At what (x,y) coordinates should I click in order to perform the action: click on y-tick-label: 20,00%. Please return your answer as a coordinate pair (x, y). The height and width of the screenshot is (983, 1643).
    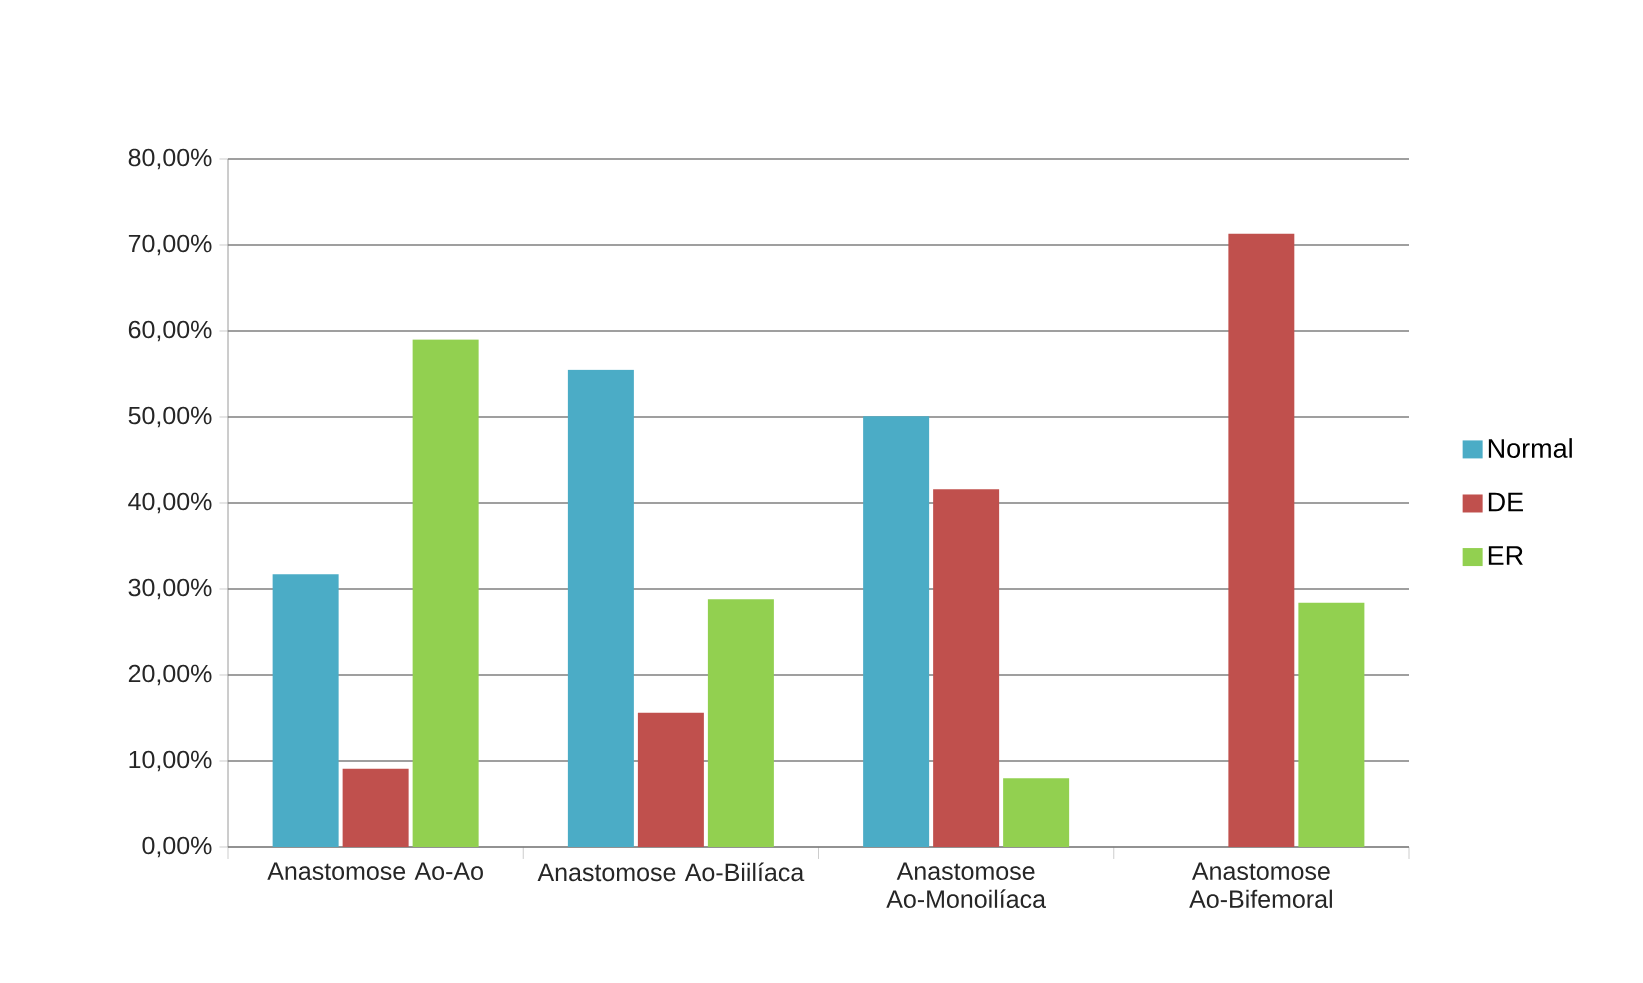
    Looking at the image, I should click on (170, 675).